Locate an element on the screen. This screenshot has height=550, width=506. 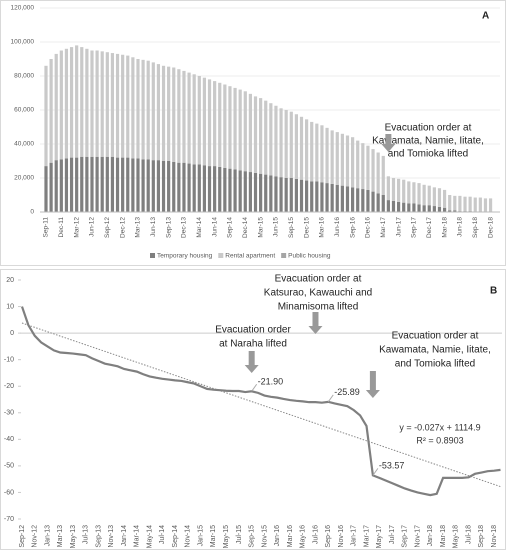
x-tick-label: Jul-13 is located at coordinates (86, 534).